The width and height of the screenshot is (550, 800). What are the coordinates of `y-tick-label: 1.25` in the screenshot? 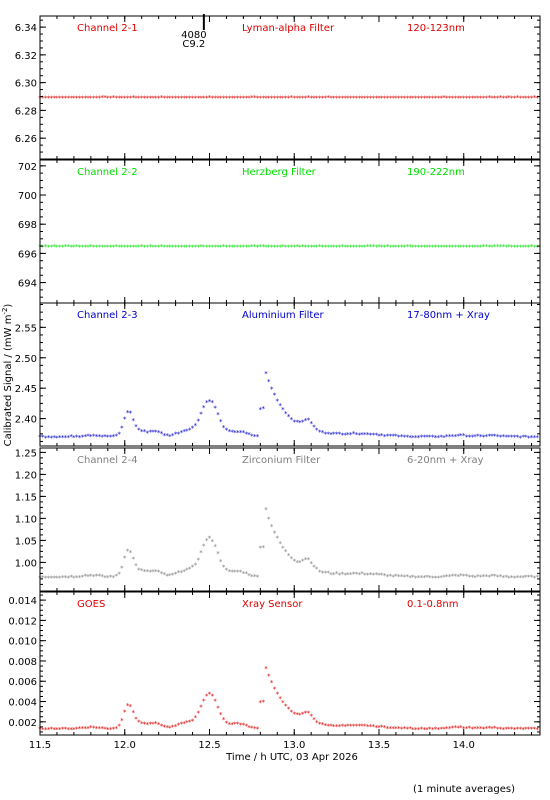 It's located at (26, 453).